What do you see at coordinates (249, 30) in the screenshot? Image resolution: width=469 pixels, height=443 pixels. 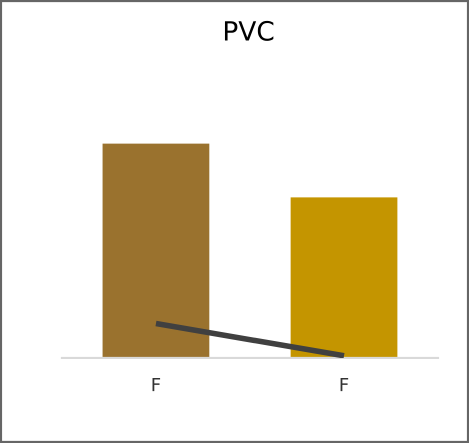 I see `chart-title: PVC` at bounding box center [249, 30].